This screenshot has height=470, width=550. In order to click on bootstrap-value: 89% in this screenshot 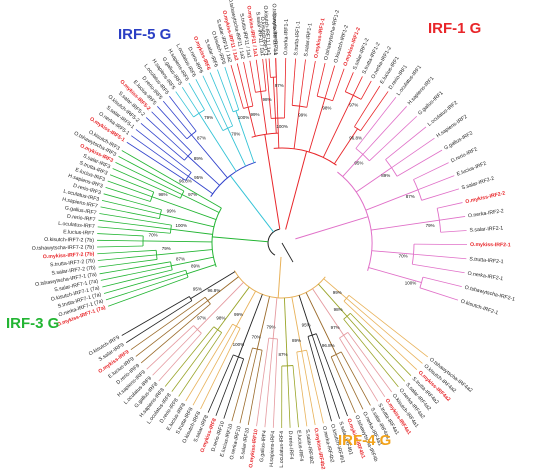, I will do `click(296, 340)`.